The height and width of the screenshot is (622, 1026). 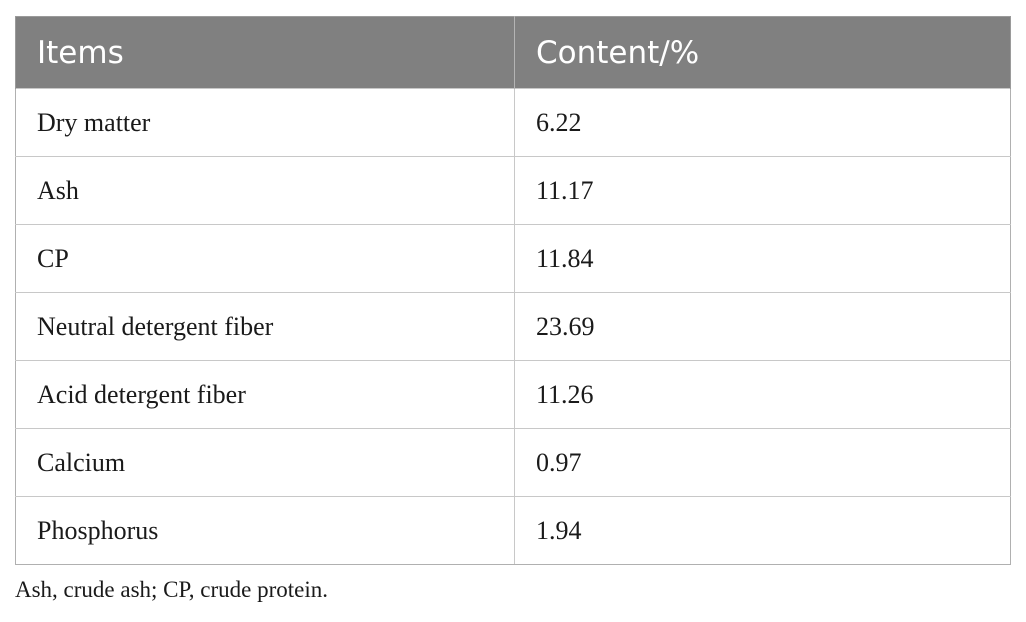 What do you see at coordinates (762, 326) in the screenshot?
I see `content-cell: 23.69` at bounding box center [762, 326].